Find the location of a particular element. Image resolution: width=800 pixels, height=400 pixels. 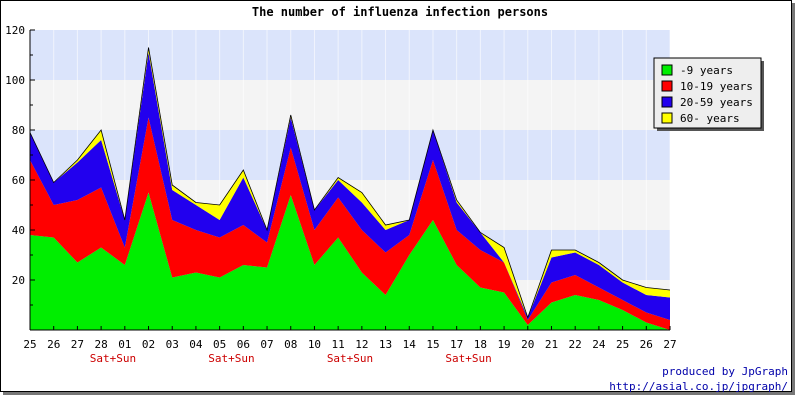

x-tick-label: 15 is located at coordinates (432, 344).